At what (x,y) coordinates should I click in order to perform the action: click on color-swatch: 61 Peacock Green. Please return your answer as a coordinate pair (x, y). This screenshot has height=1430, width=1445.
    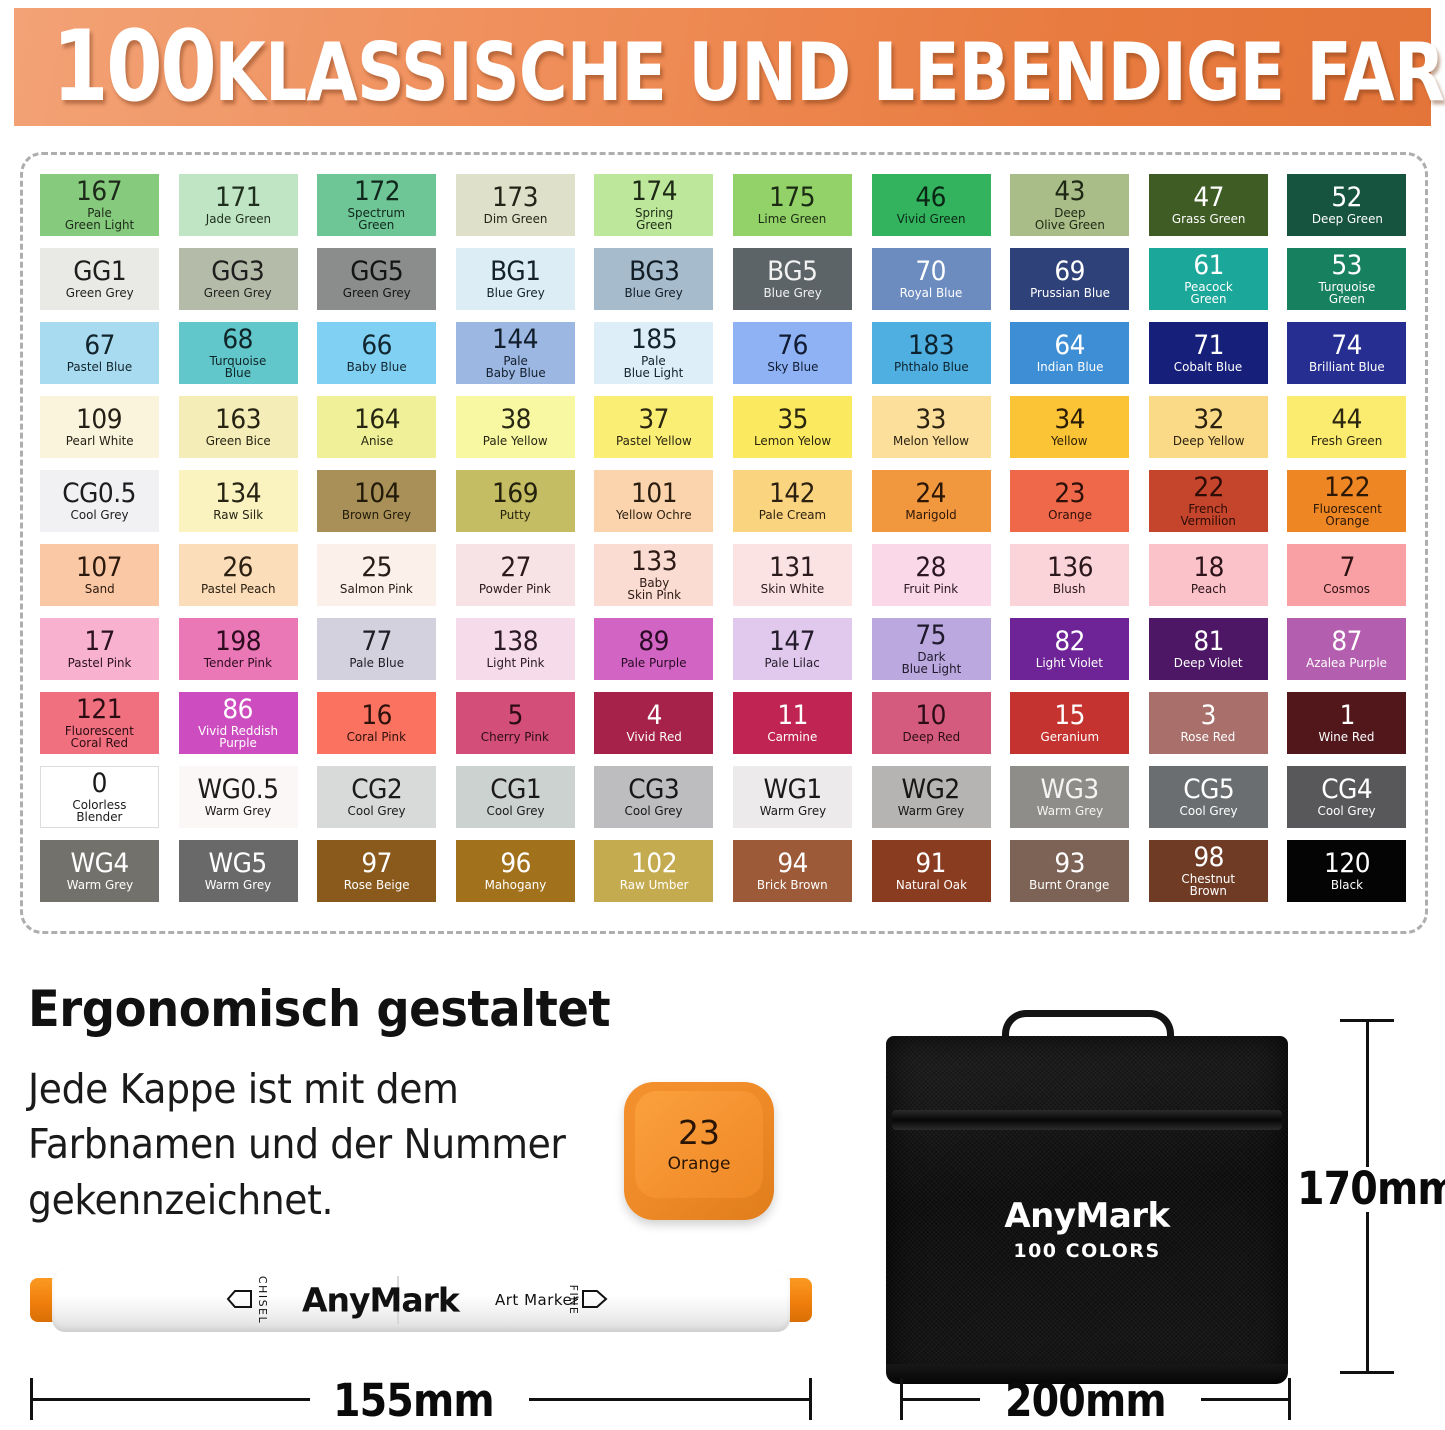
    Looking at the image, I should click on (1208, 279).